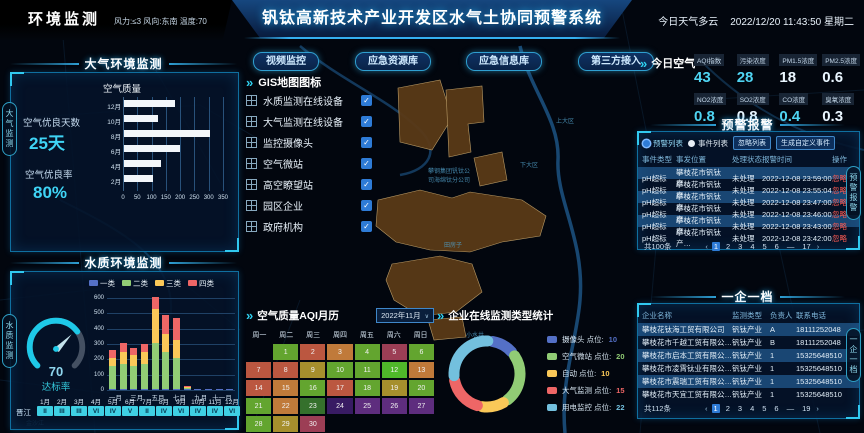 This screenshot has width=864, height=433. Describe the element at coordinates (286, 406) in the screenshot. I see `calendar-day: 22` at that location.